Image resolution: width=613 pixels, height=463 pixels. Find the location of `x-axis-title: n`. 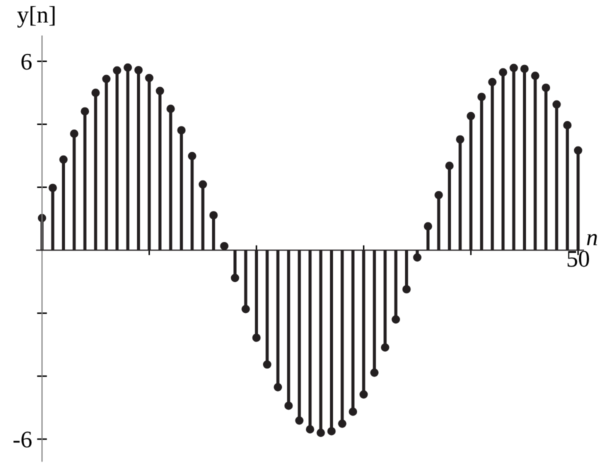

x-axis-title: n is located at coordinates (592, 240).